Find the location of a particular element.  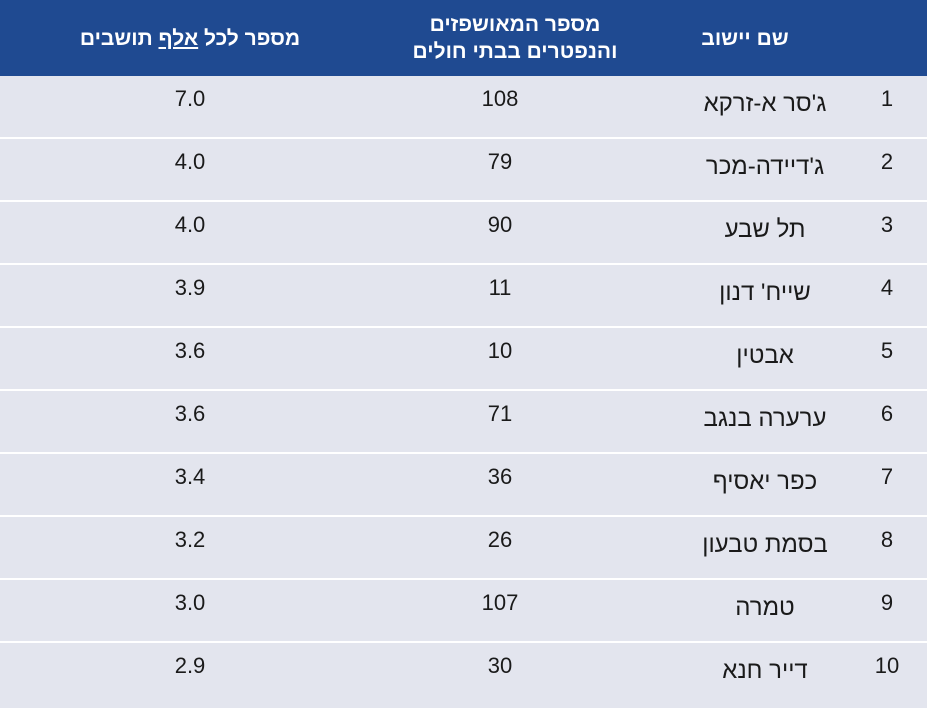

settlement-name: דייר חנא is located at coordinates (765, 670).